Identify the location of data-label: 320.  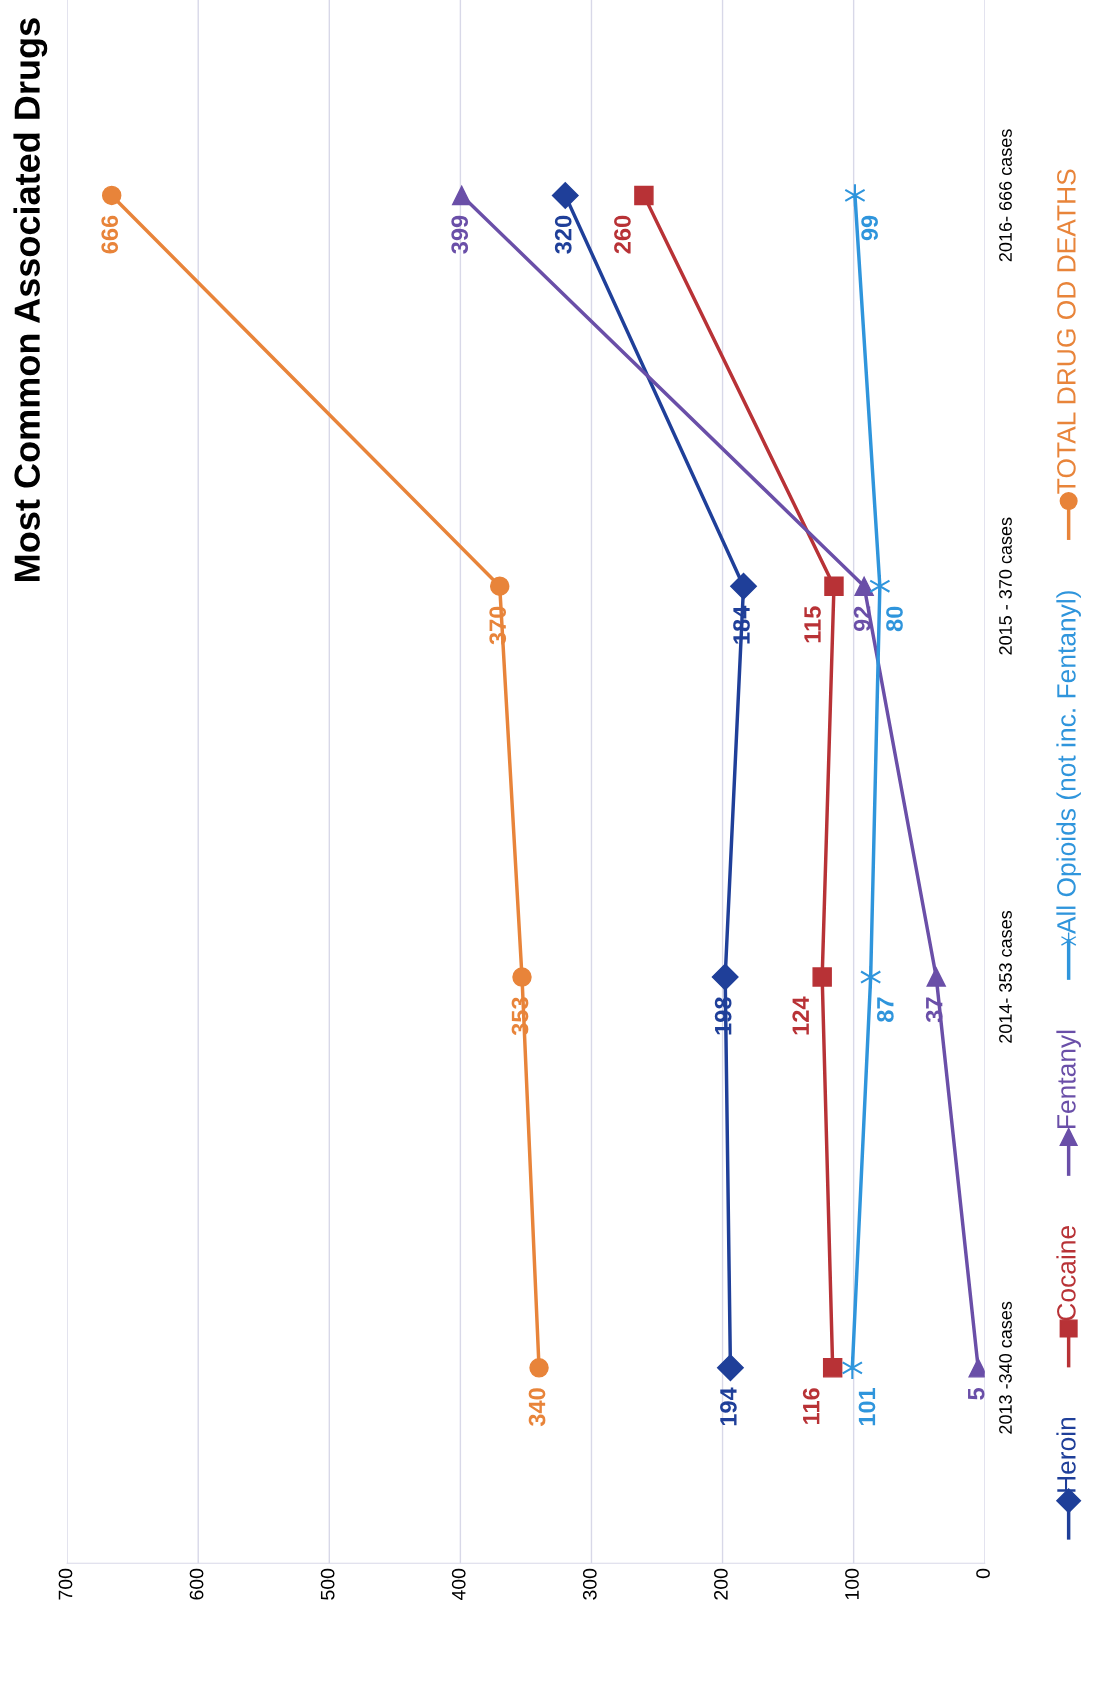
(563, 234).